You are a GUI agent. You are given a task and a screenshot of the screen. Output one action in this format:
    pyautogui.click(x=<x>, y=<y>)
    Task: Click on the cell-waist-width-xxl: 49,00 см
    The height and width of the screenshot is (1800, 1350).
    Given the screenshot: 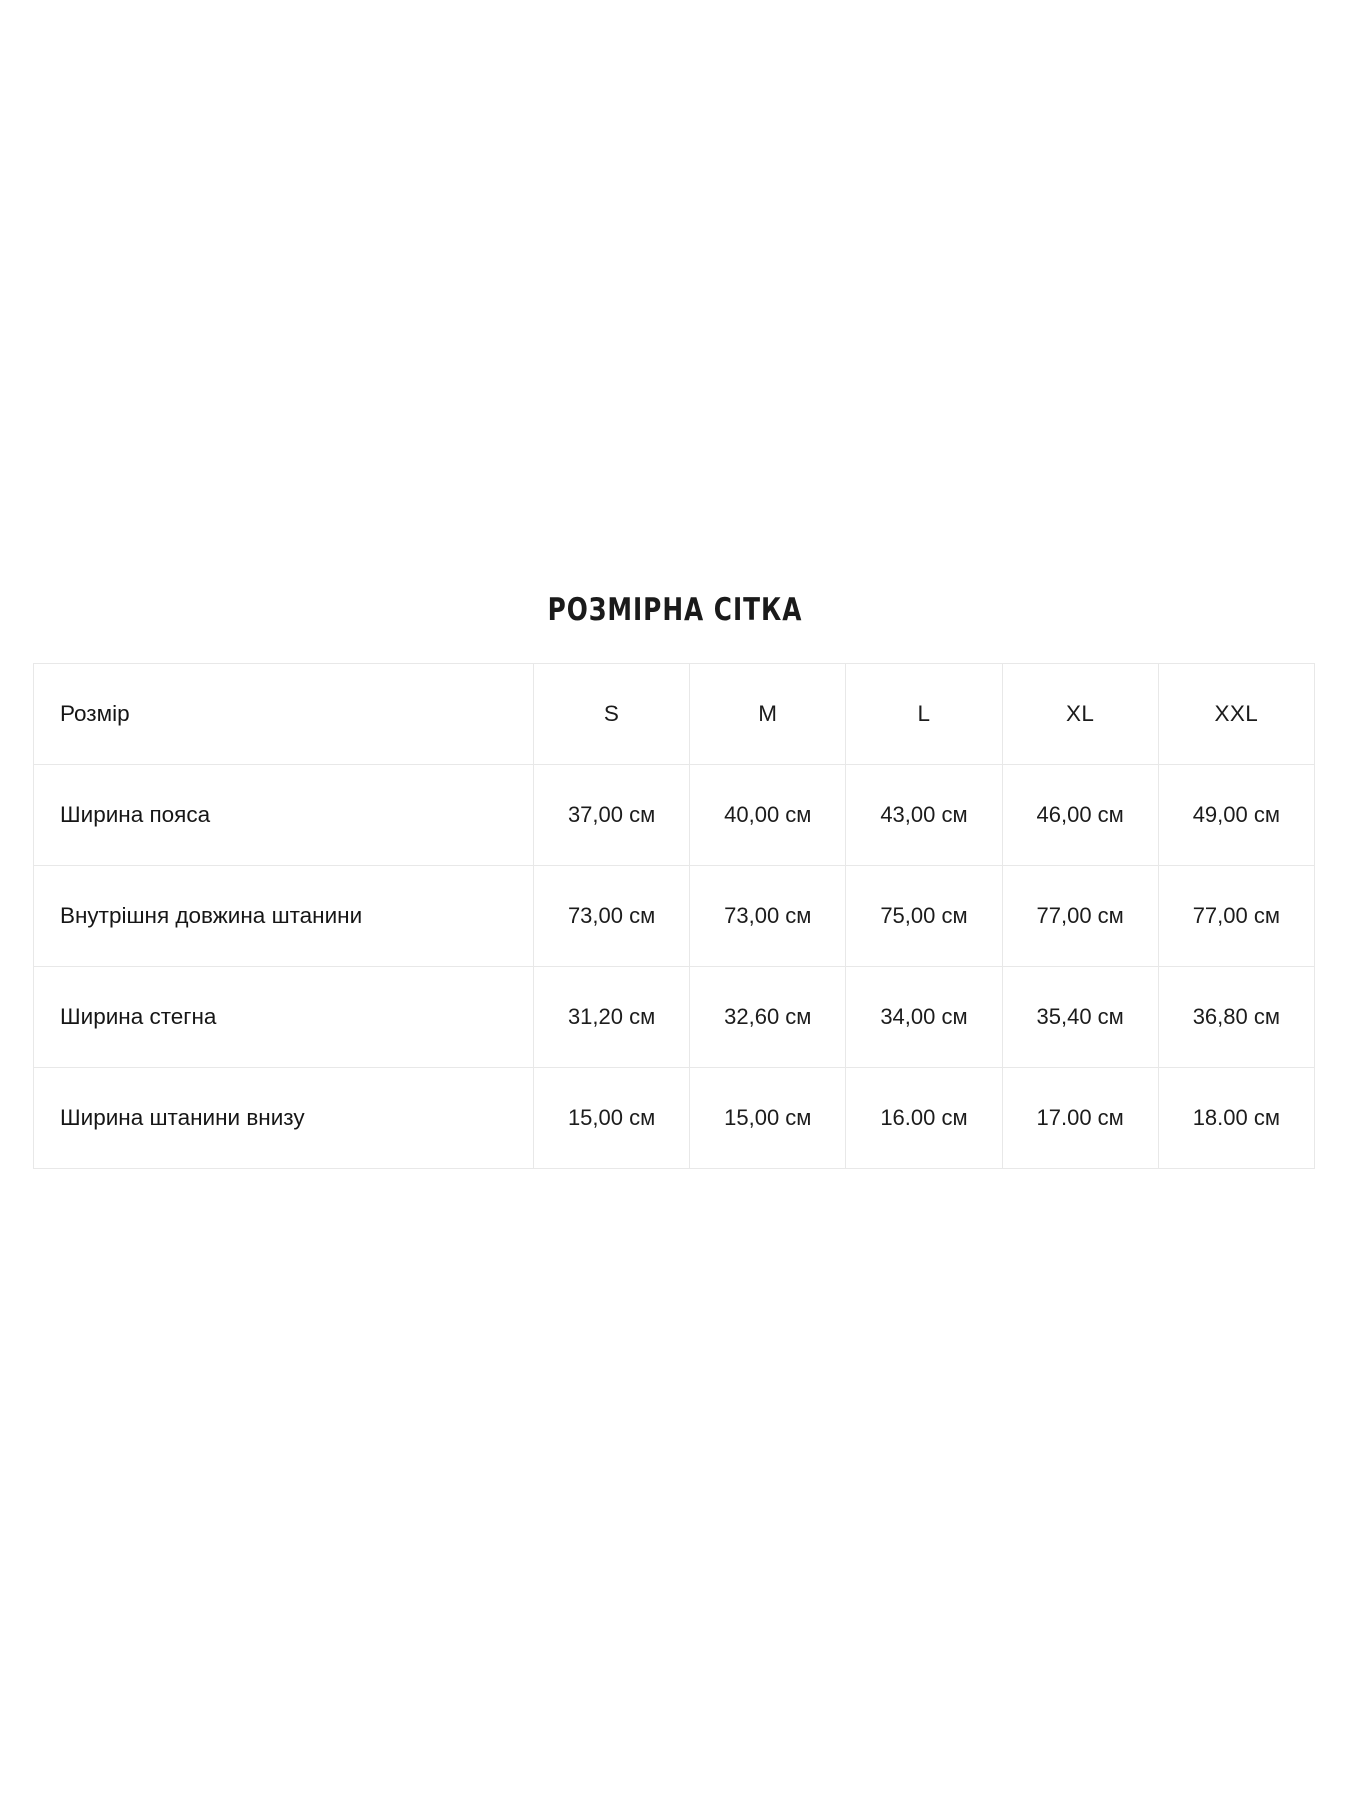 What is the action you would take?
    pyautogui.click(x=1236, y=815)
    